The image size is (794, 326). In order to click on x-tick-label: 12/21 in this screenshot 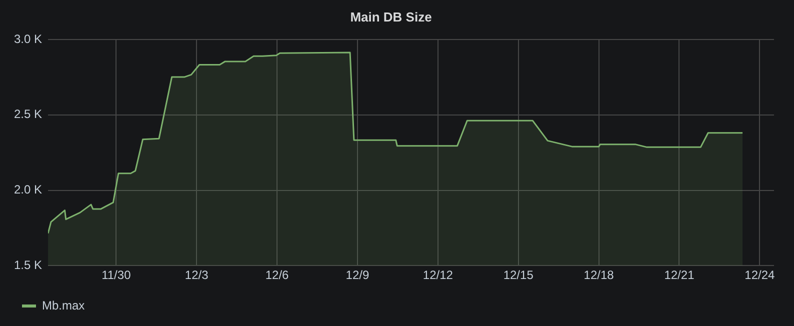, I will do `click(679, 275)`.